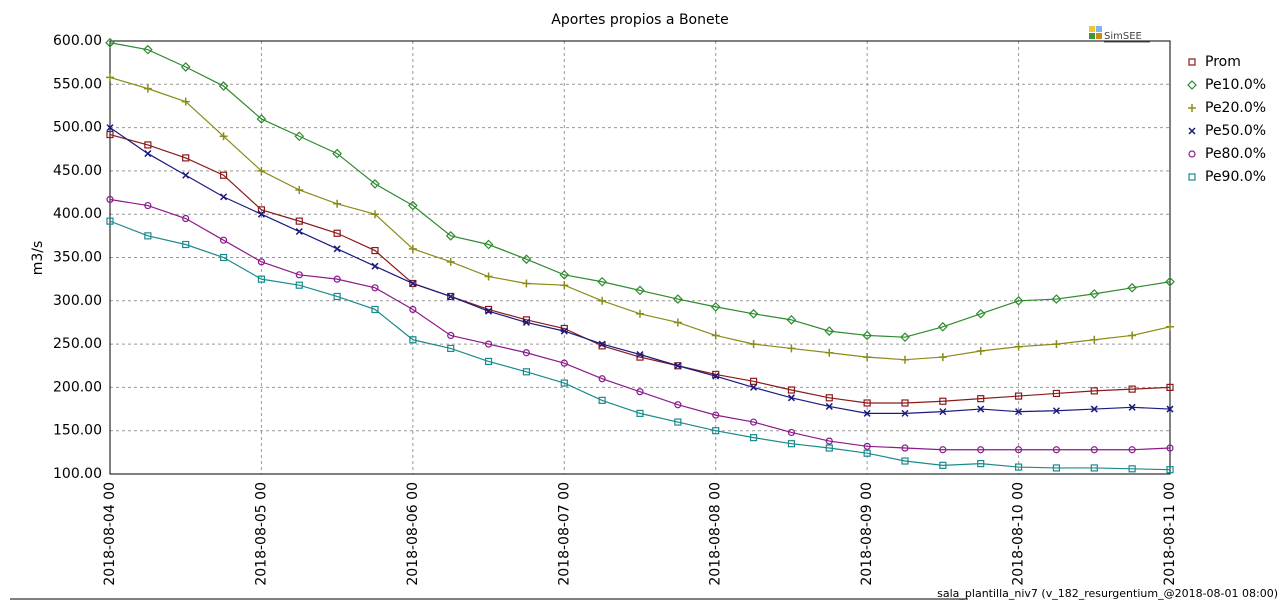  Describe the element at coordinates (1223, 62) in the screenshot. I see `legend-label: Prom` at that location.